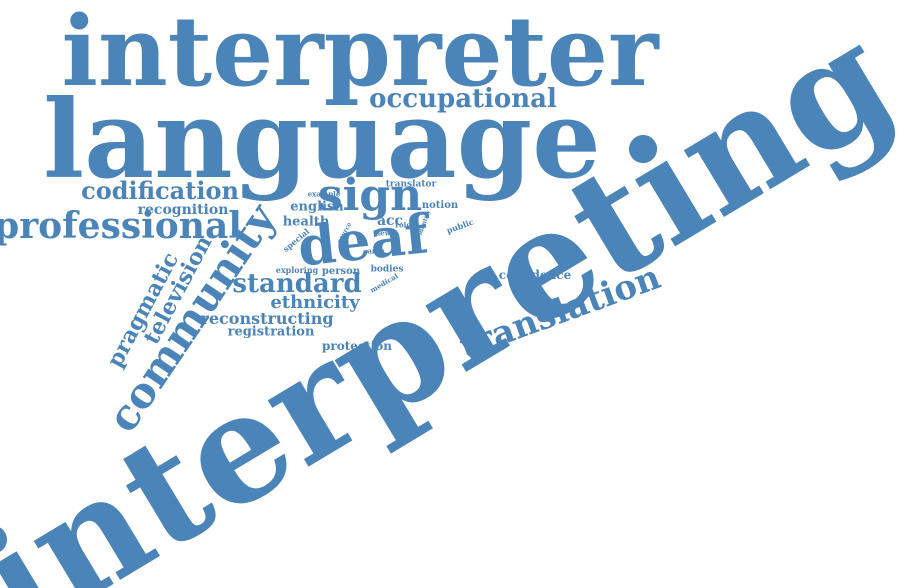 The width and height of the screenshot is (900, 588). What do you see at coordinates (121, 226) in the screenshot?
I see `word-professional: professional` at bounding box center [121, 226].